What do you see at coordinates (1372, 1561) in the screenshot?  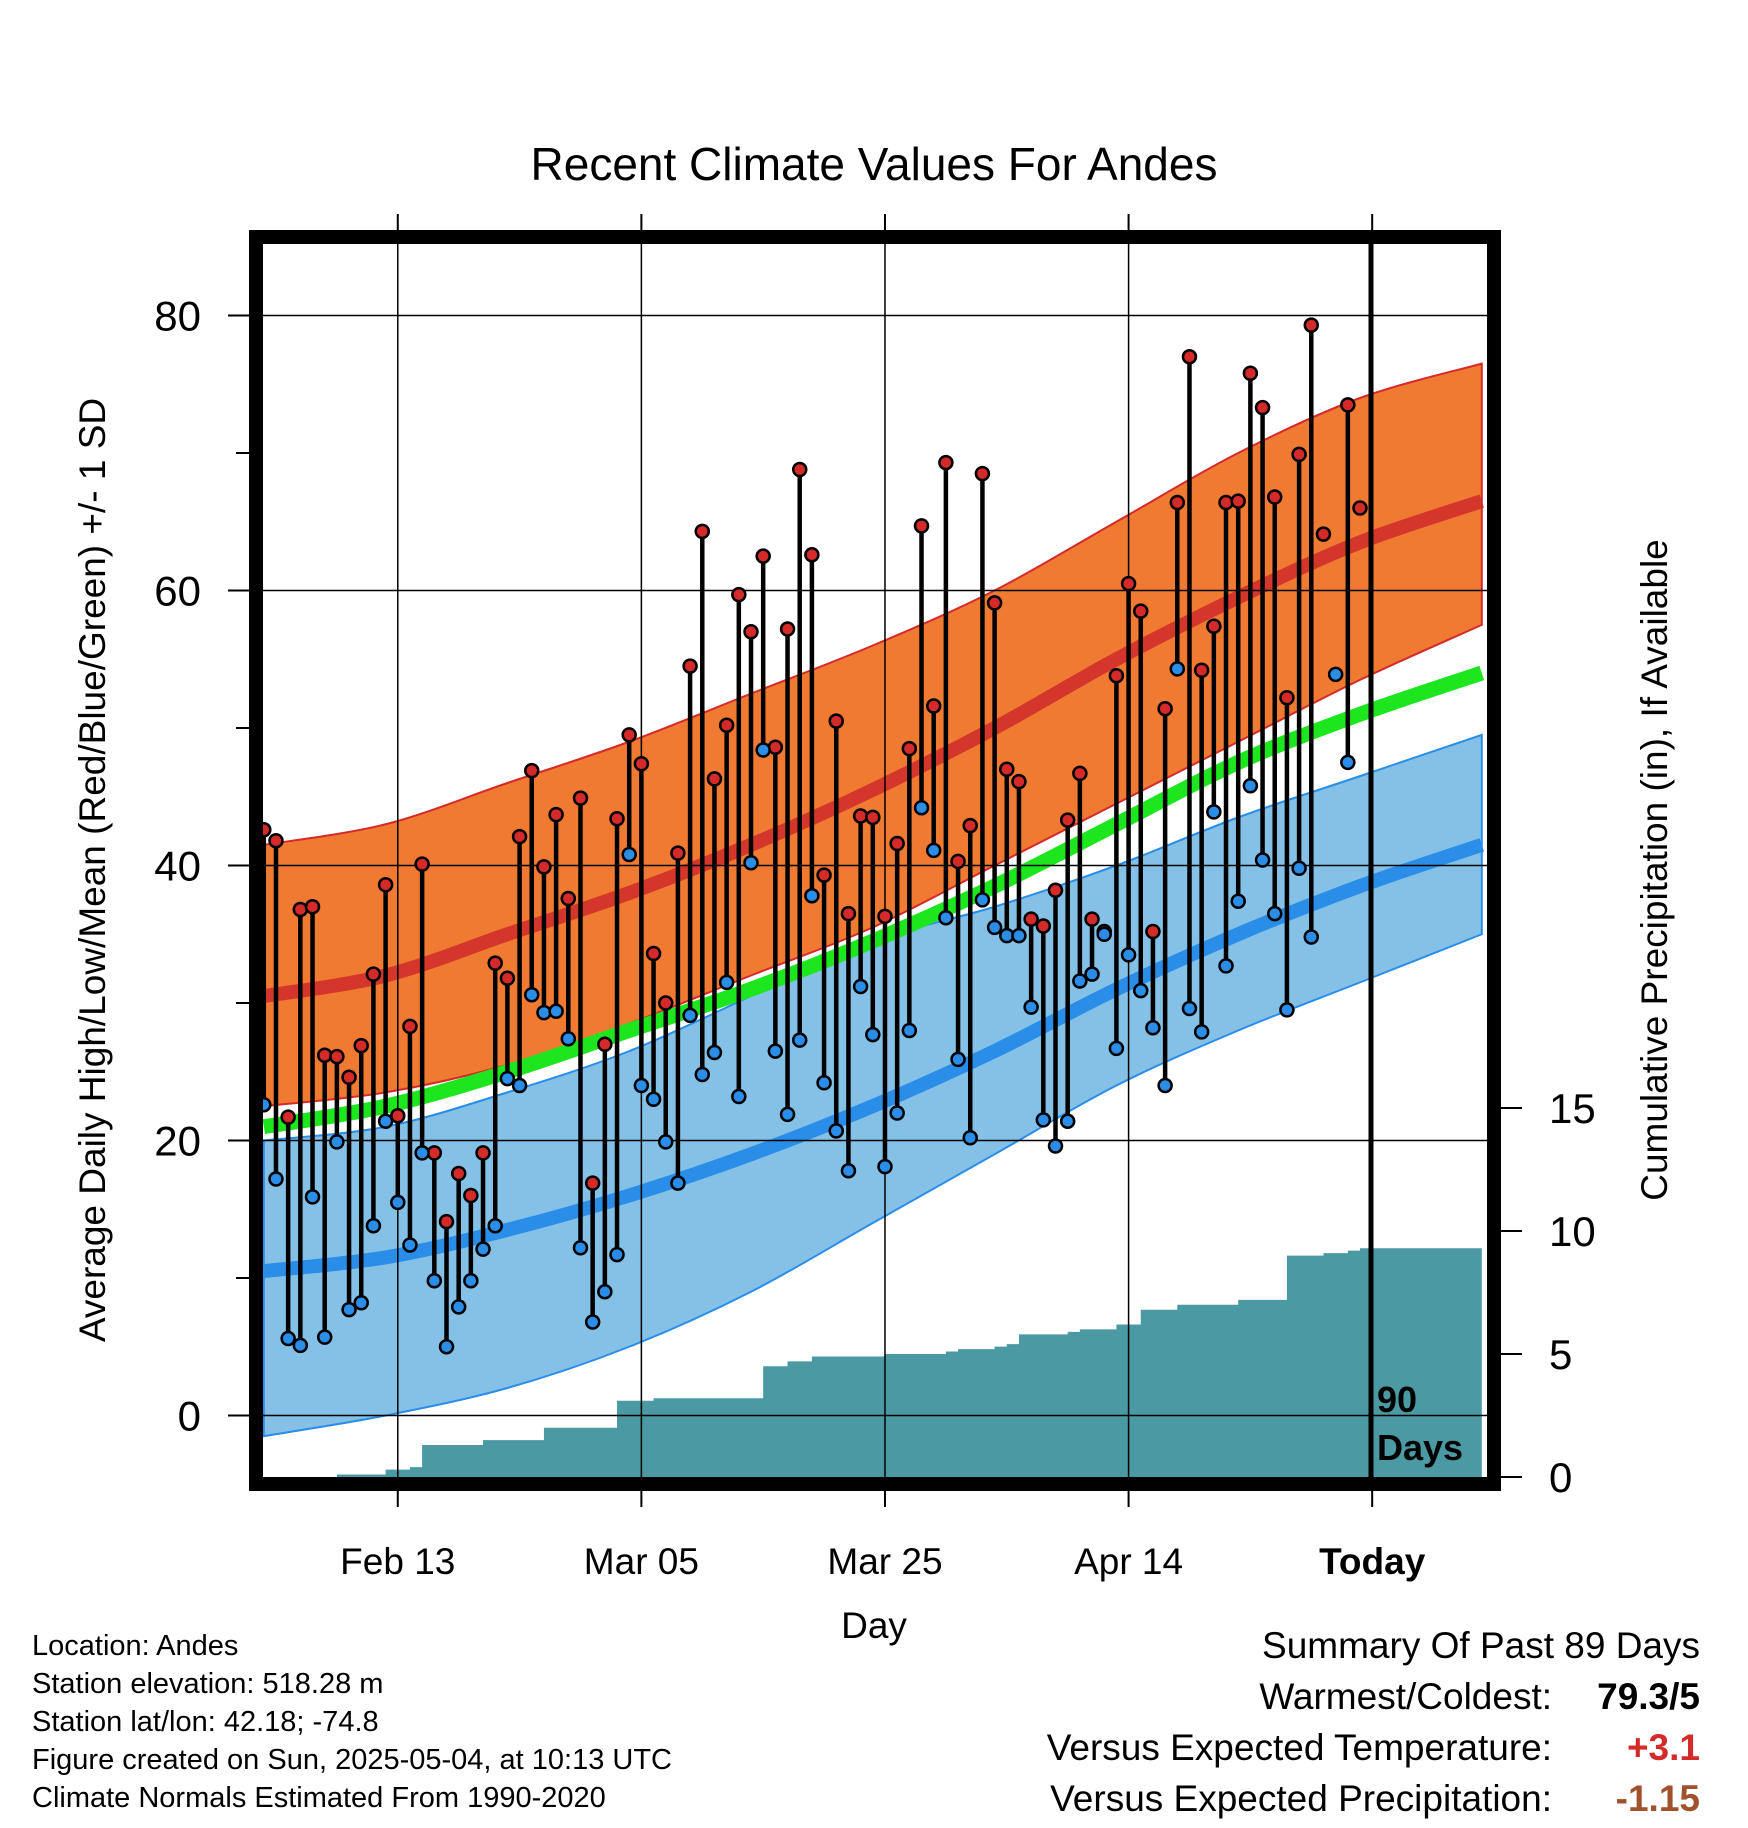 I see `x-tick-label: Today` at bounding box center [1372, 1561].